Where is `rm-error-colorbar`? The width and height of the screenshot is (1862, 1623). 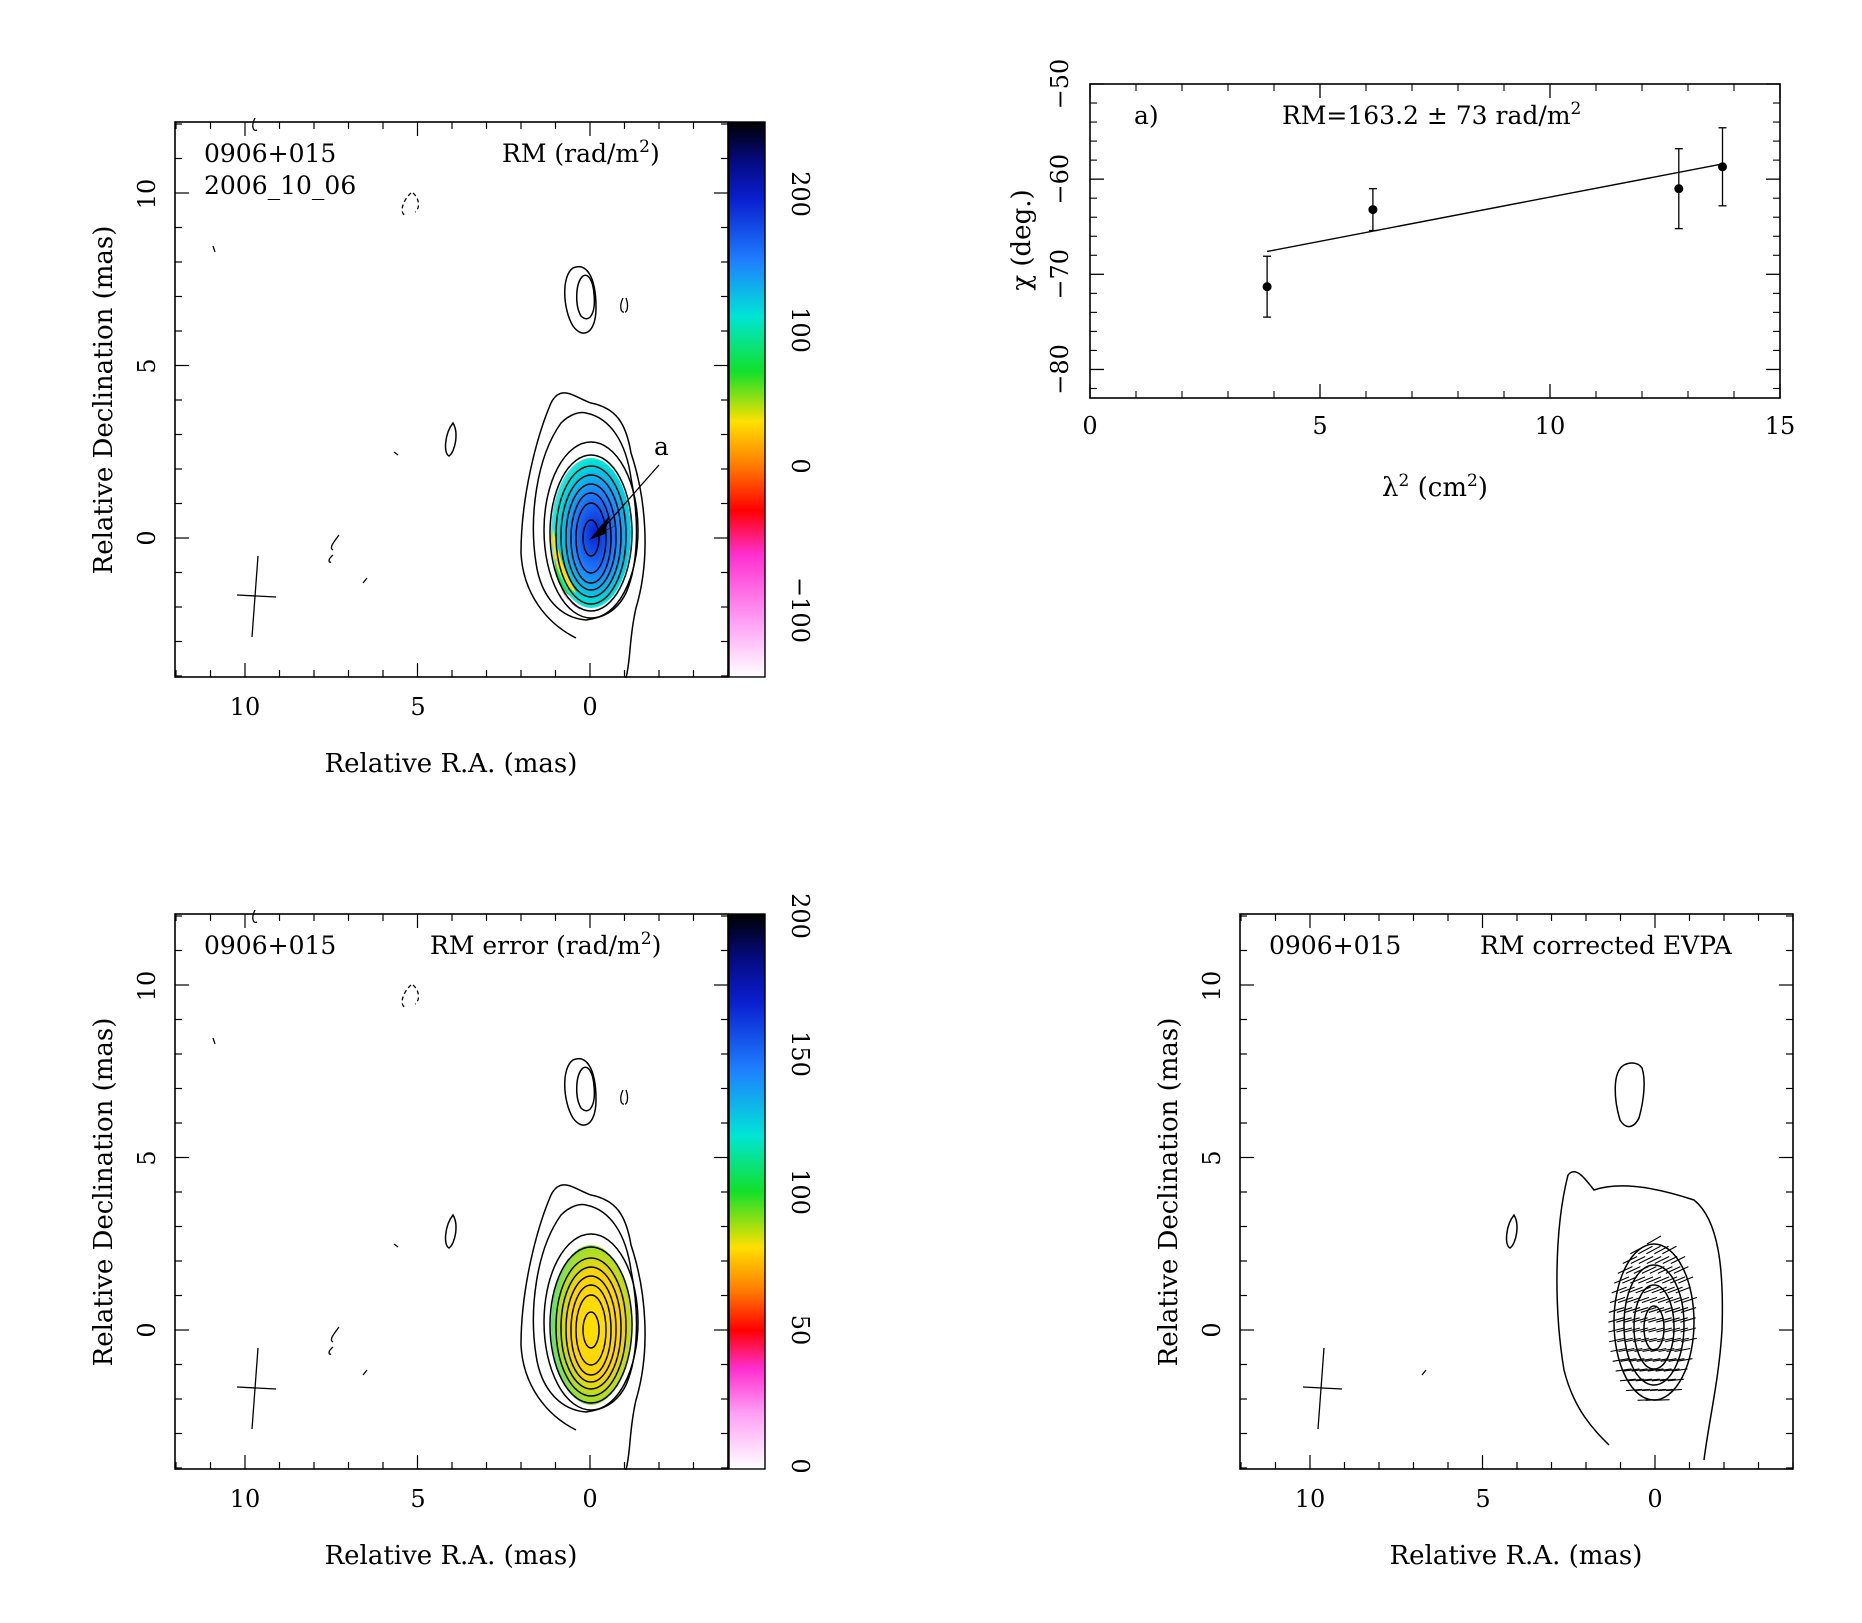 rm-error-colorbar is located at coordinates (747, 1191).